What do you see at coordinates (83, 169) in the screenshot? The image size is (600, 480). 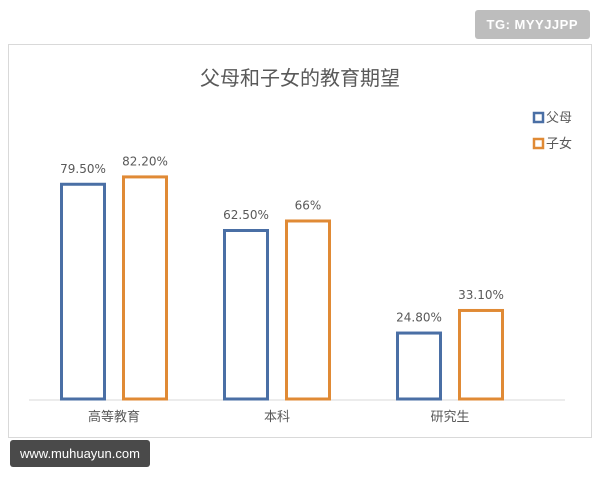 I see `data-label: 79.50%` at bounding box center [83, 169].